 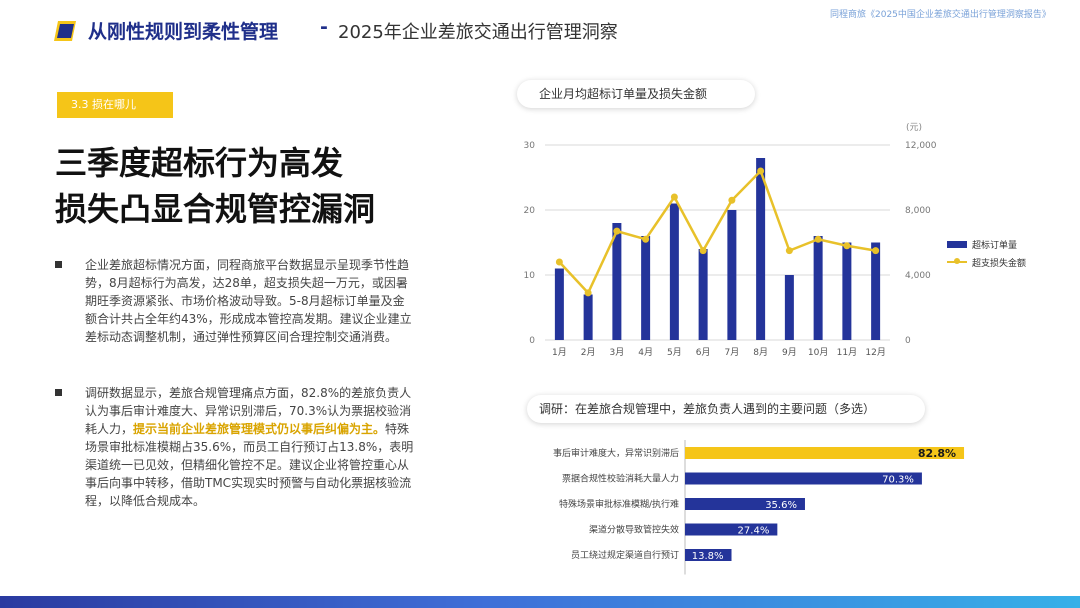 What do you see at coordinates (588, 293) in the screenshot?
I see `loss-point-2月` at bounding box center [588, 293].